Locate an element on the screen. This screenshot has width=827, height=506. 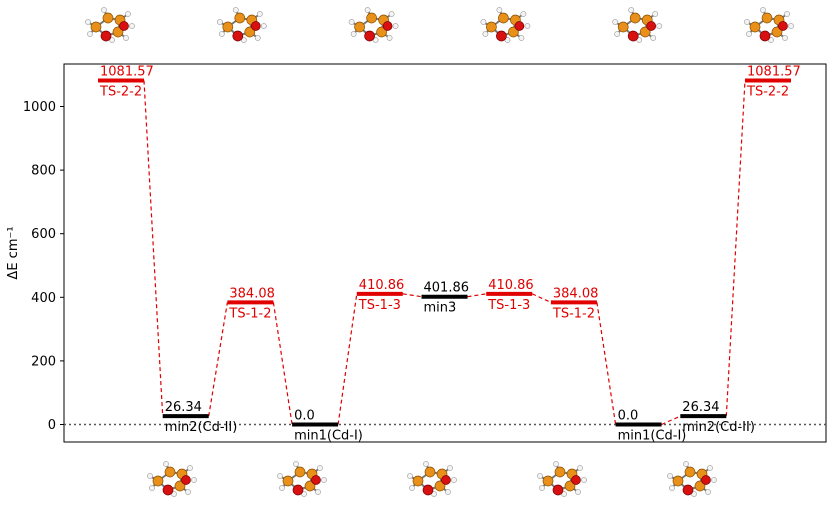
energy-level: 1081.57 TS-2-2 is located at coordinates (126, 82).